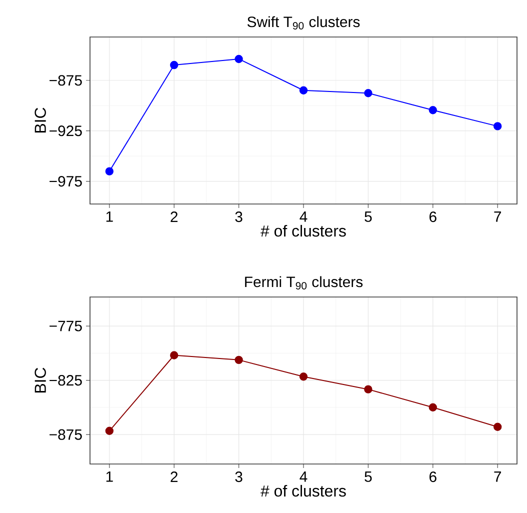 This screenshot has height=513, width=527. I want to click on chart-title: Fermi T$_{90}$ clusters, so click(304, 283).